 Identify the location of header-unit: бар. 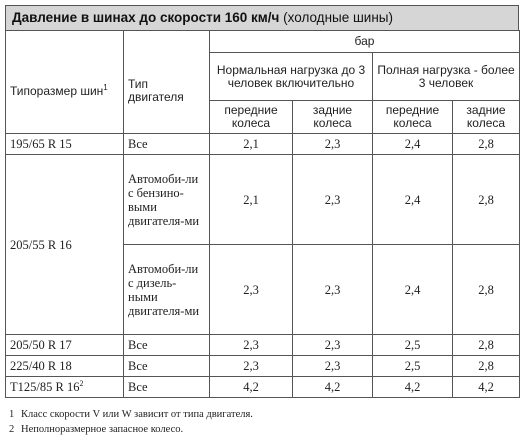
(364, 41).